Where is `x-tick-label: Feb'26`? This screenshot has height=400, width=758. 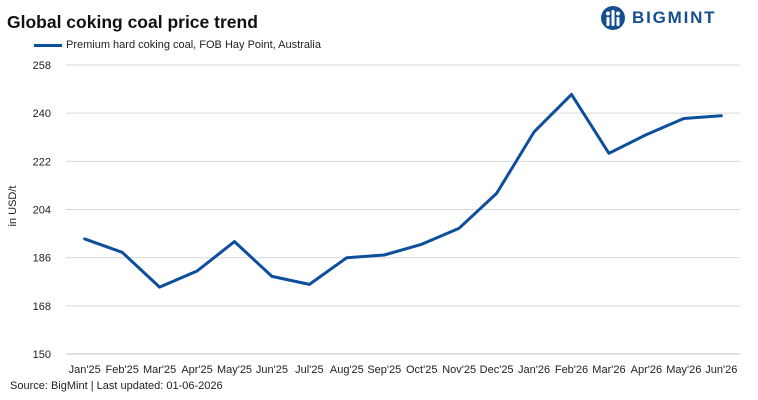
x-tick-label: Feb'26 is located at coordinates (571, 370).